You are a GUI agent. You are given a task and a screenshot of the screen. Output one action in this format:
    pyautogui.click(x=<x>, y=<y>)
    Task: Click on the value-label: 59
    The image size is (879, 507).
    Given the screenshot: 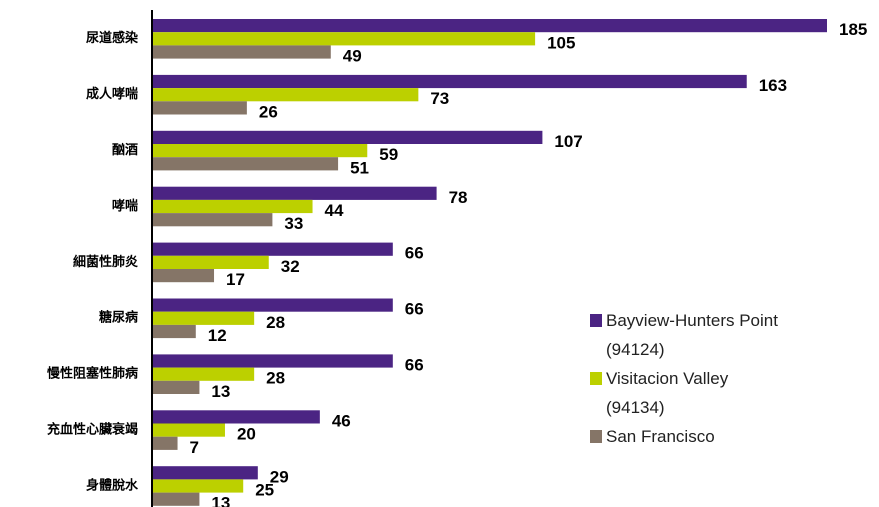 What is the action you would take?
    pyautogui.click(x=388, y=154)
    